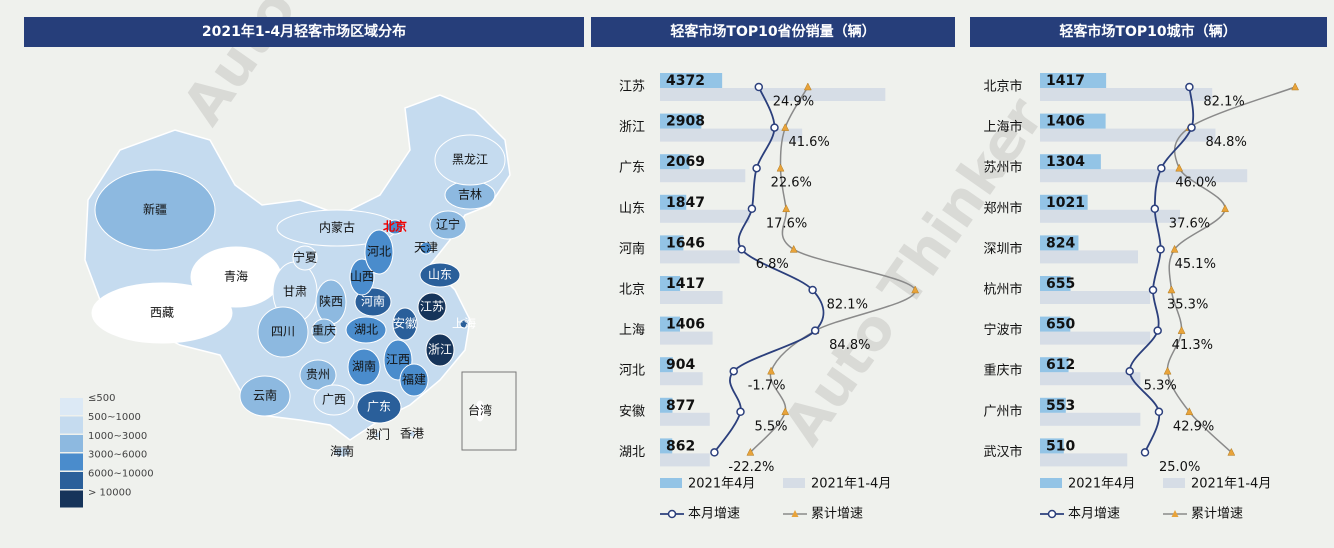  I want to click on region-label: 河北, so click(379, 252).